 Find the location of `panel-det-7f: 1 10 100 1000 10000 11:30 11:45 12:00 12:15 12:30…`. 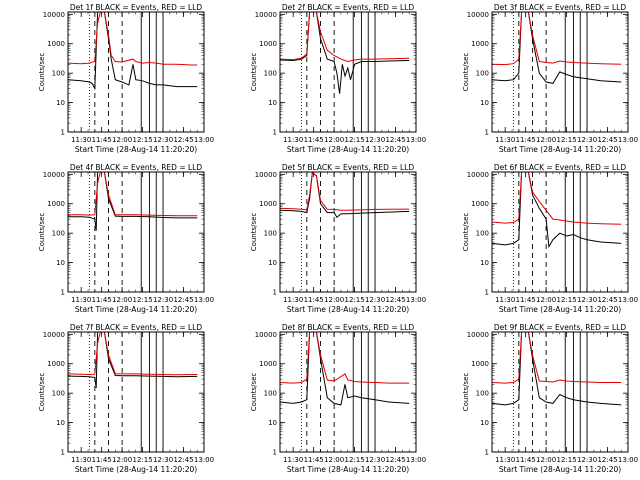

panel-det-7f: 1 10 100 1000 10000 11:30 11:45 12:00 12:15 12:30… is located at coordinates (126, 398).